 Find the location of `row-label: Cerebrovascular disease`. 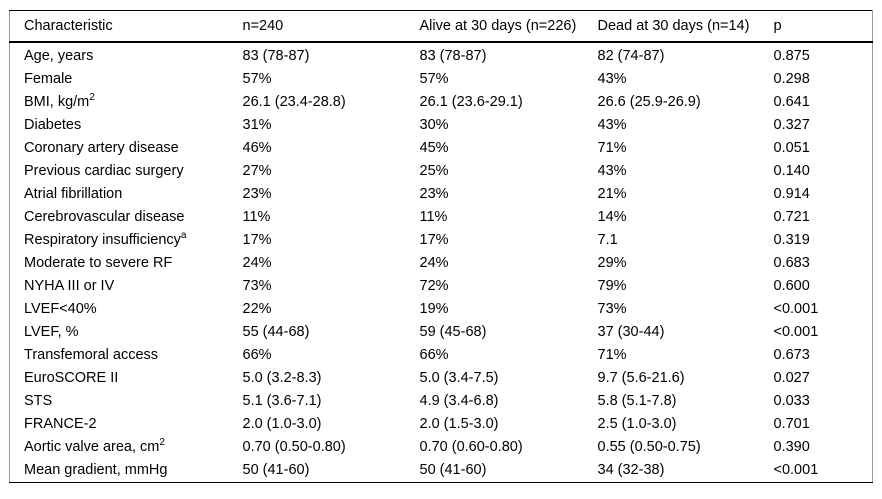

row-label: Cerebrovascular disease is located at coordinates (126, 217).